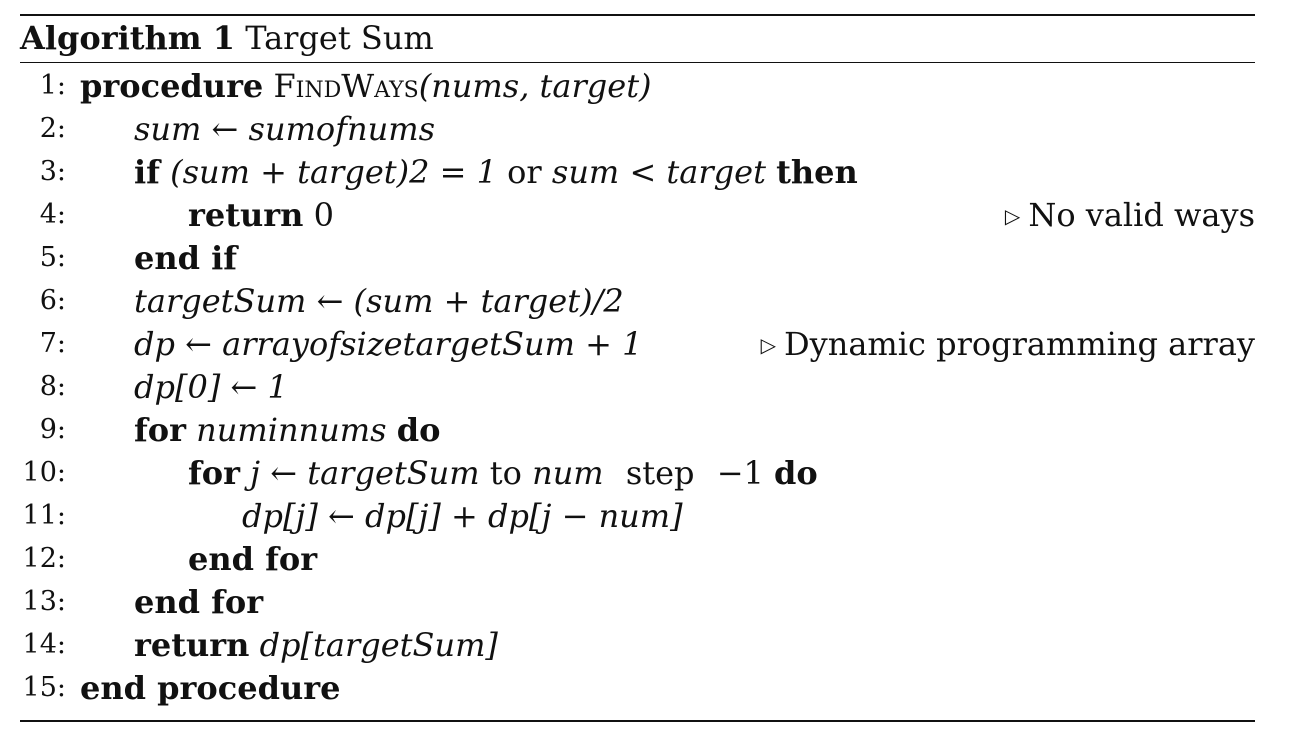 The width and height of the screenshot is (1291, 747). I want to click on code-line-11: 11: dp[j] ← dp[j] + dp[j − num], so click(637, 516).